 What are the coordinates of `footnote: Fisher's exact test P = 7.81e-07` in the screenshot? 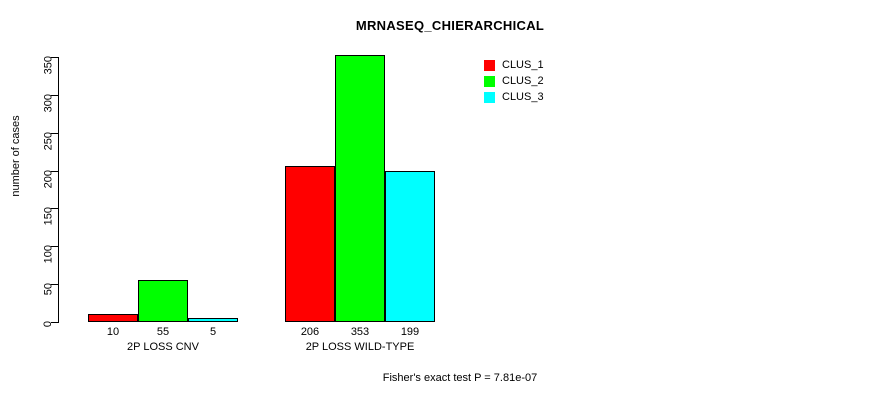 It's located at (445, 378).